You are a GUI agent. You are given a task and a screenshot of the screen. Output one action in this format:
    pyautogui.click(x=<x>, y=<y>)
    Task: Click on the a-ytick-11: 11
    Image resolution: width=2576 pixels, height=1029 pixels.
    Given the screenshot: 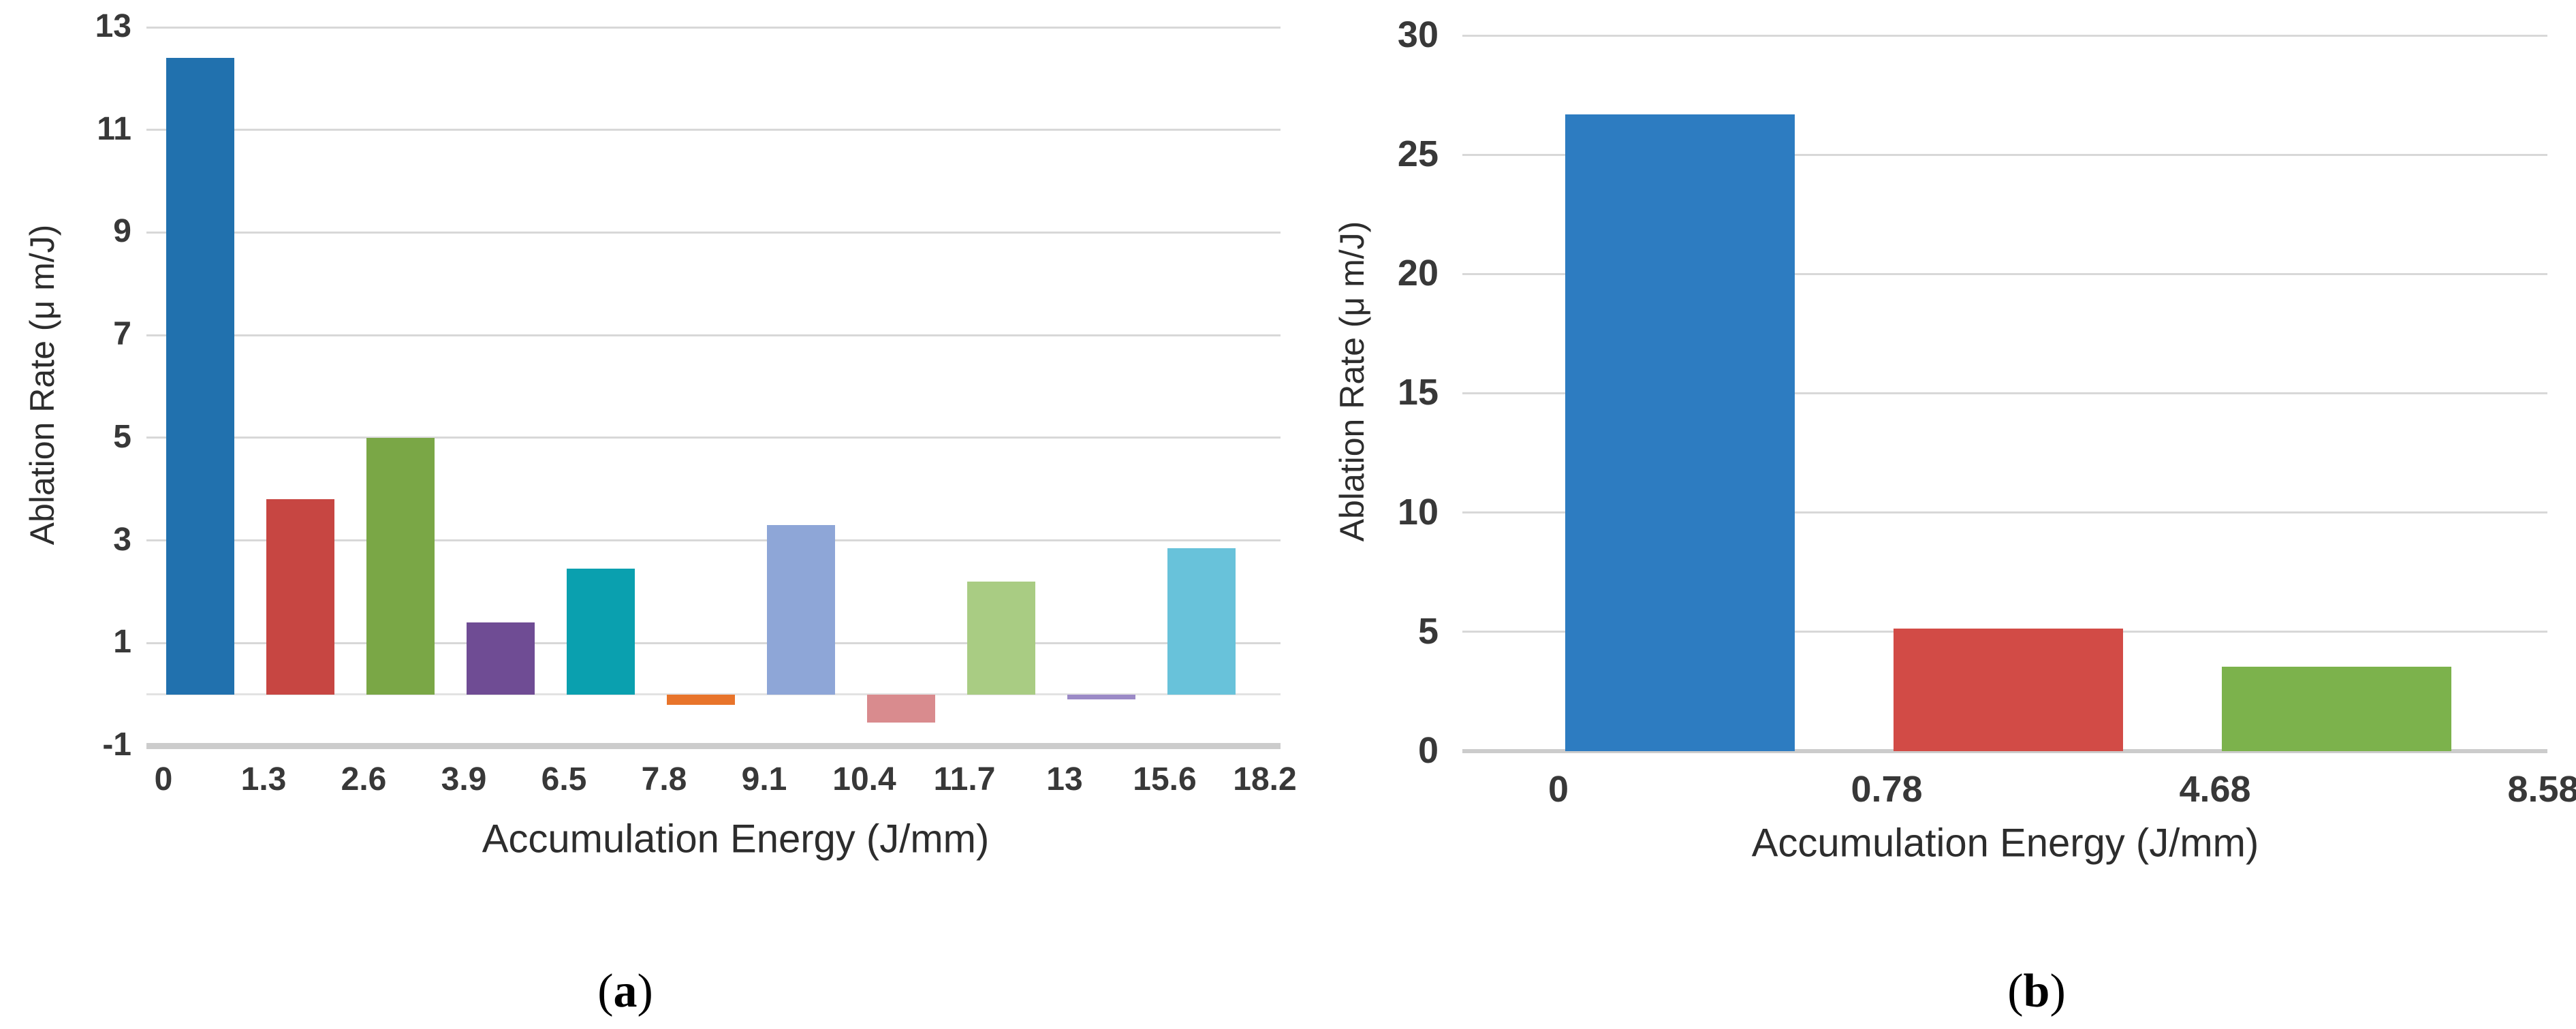 What is the action you would take?
    pyautogui.click(x=114, y=128)
    